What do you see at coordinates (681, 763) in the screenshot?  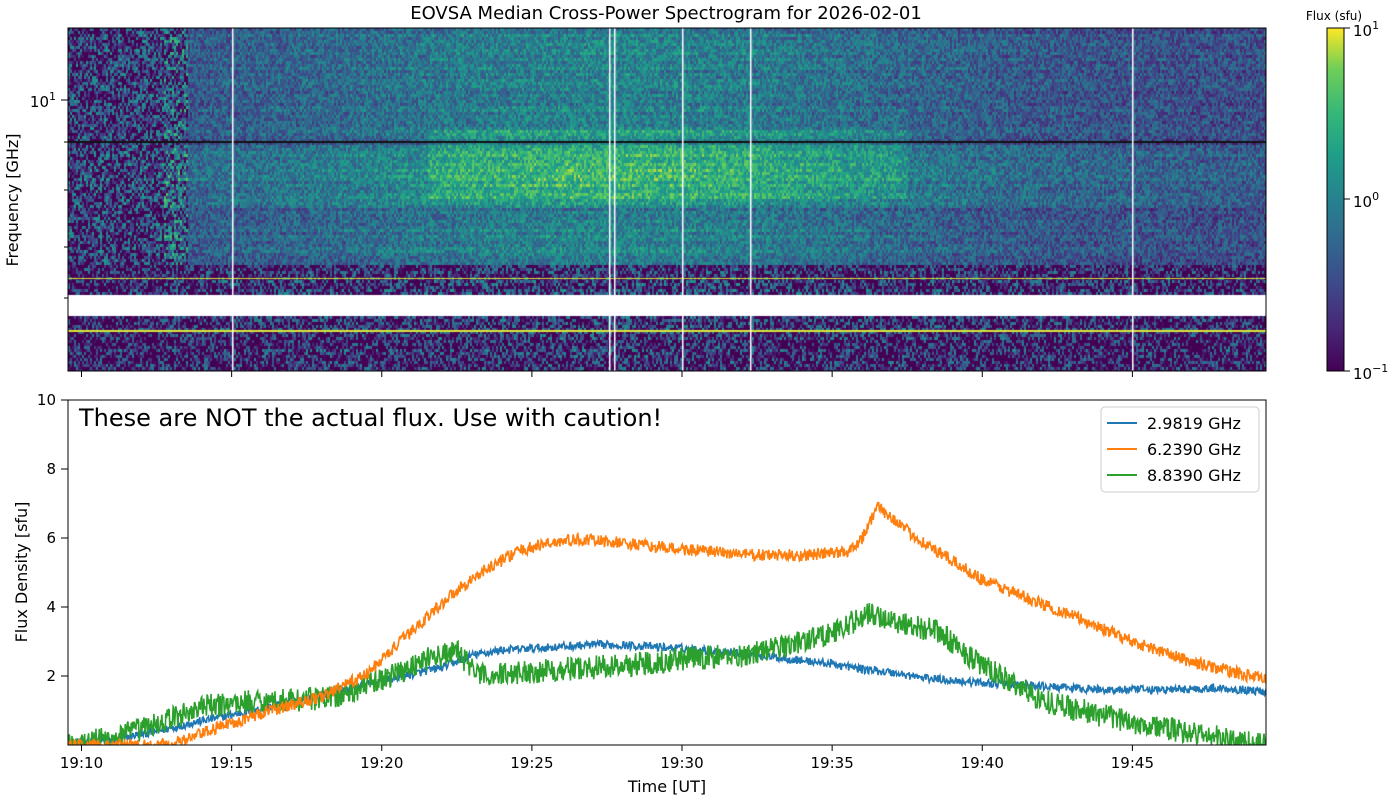 I see `xtick-label: 19:30` at bounding box center [681, 763].